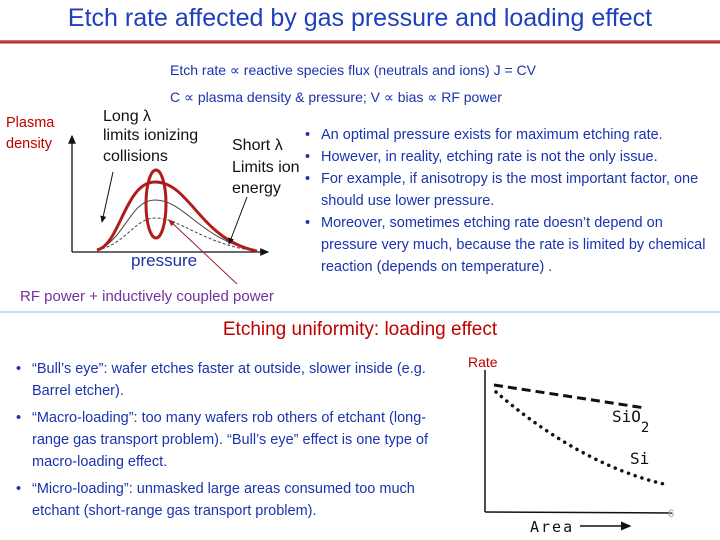 The height and width of the screenshot is (540, 720). Describe the element at coordinates (360, 312) in the screenshot. I see `section-divider` at that location.